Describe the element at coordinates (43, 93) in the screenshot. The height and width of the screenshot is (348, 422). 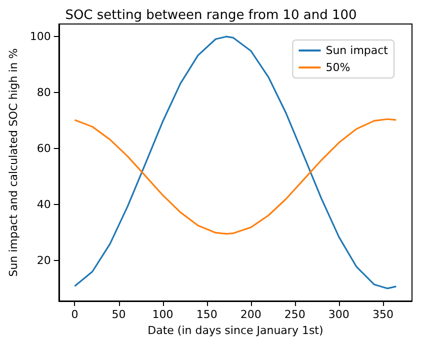
I see `y-tick-label: 80` at that location.